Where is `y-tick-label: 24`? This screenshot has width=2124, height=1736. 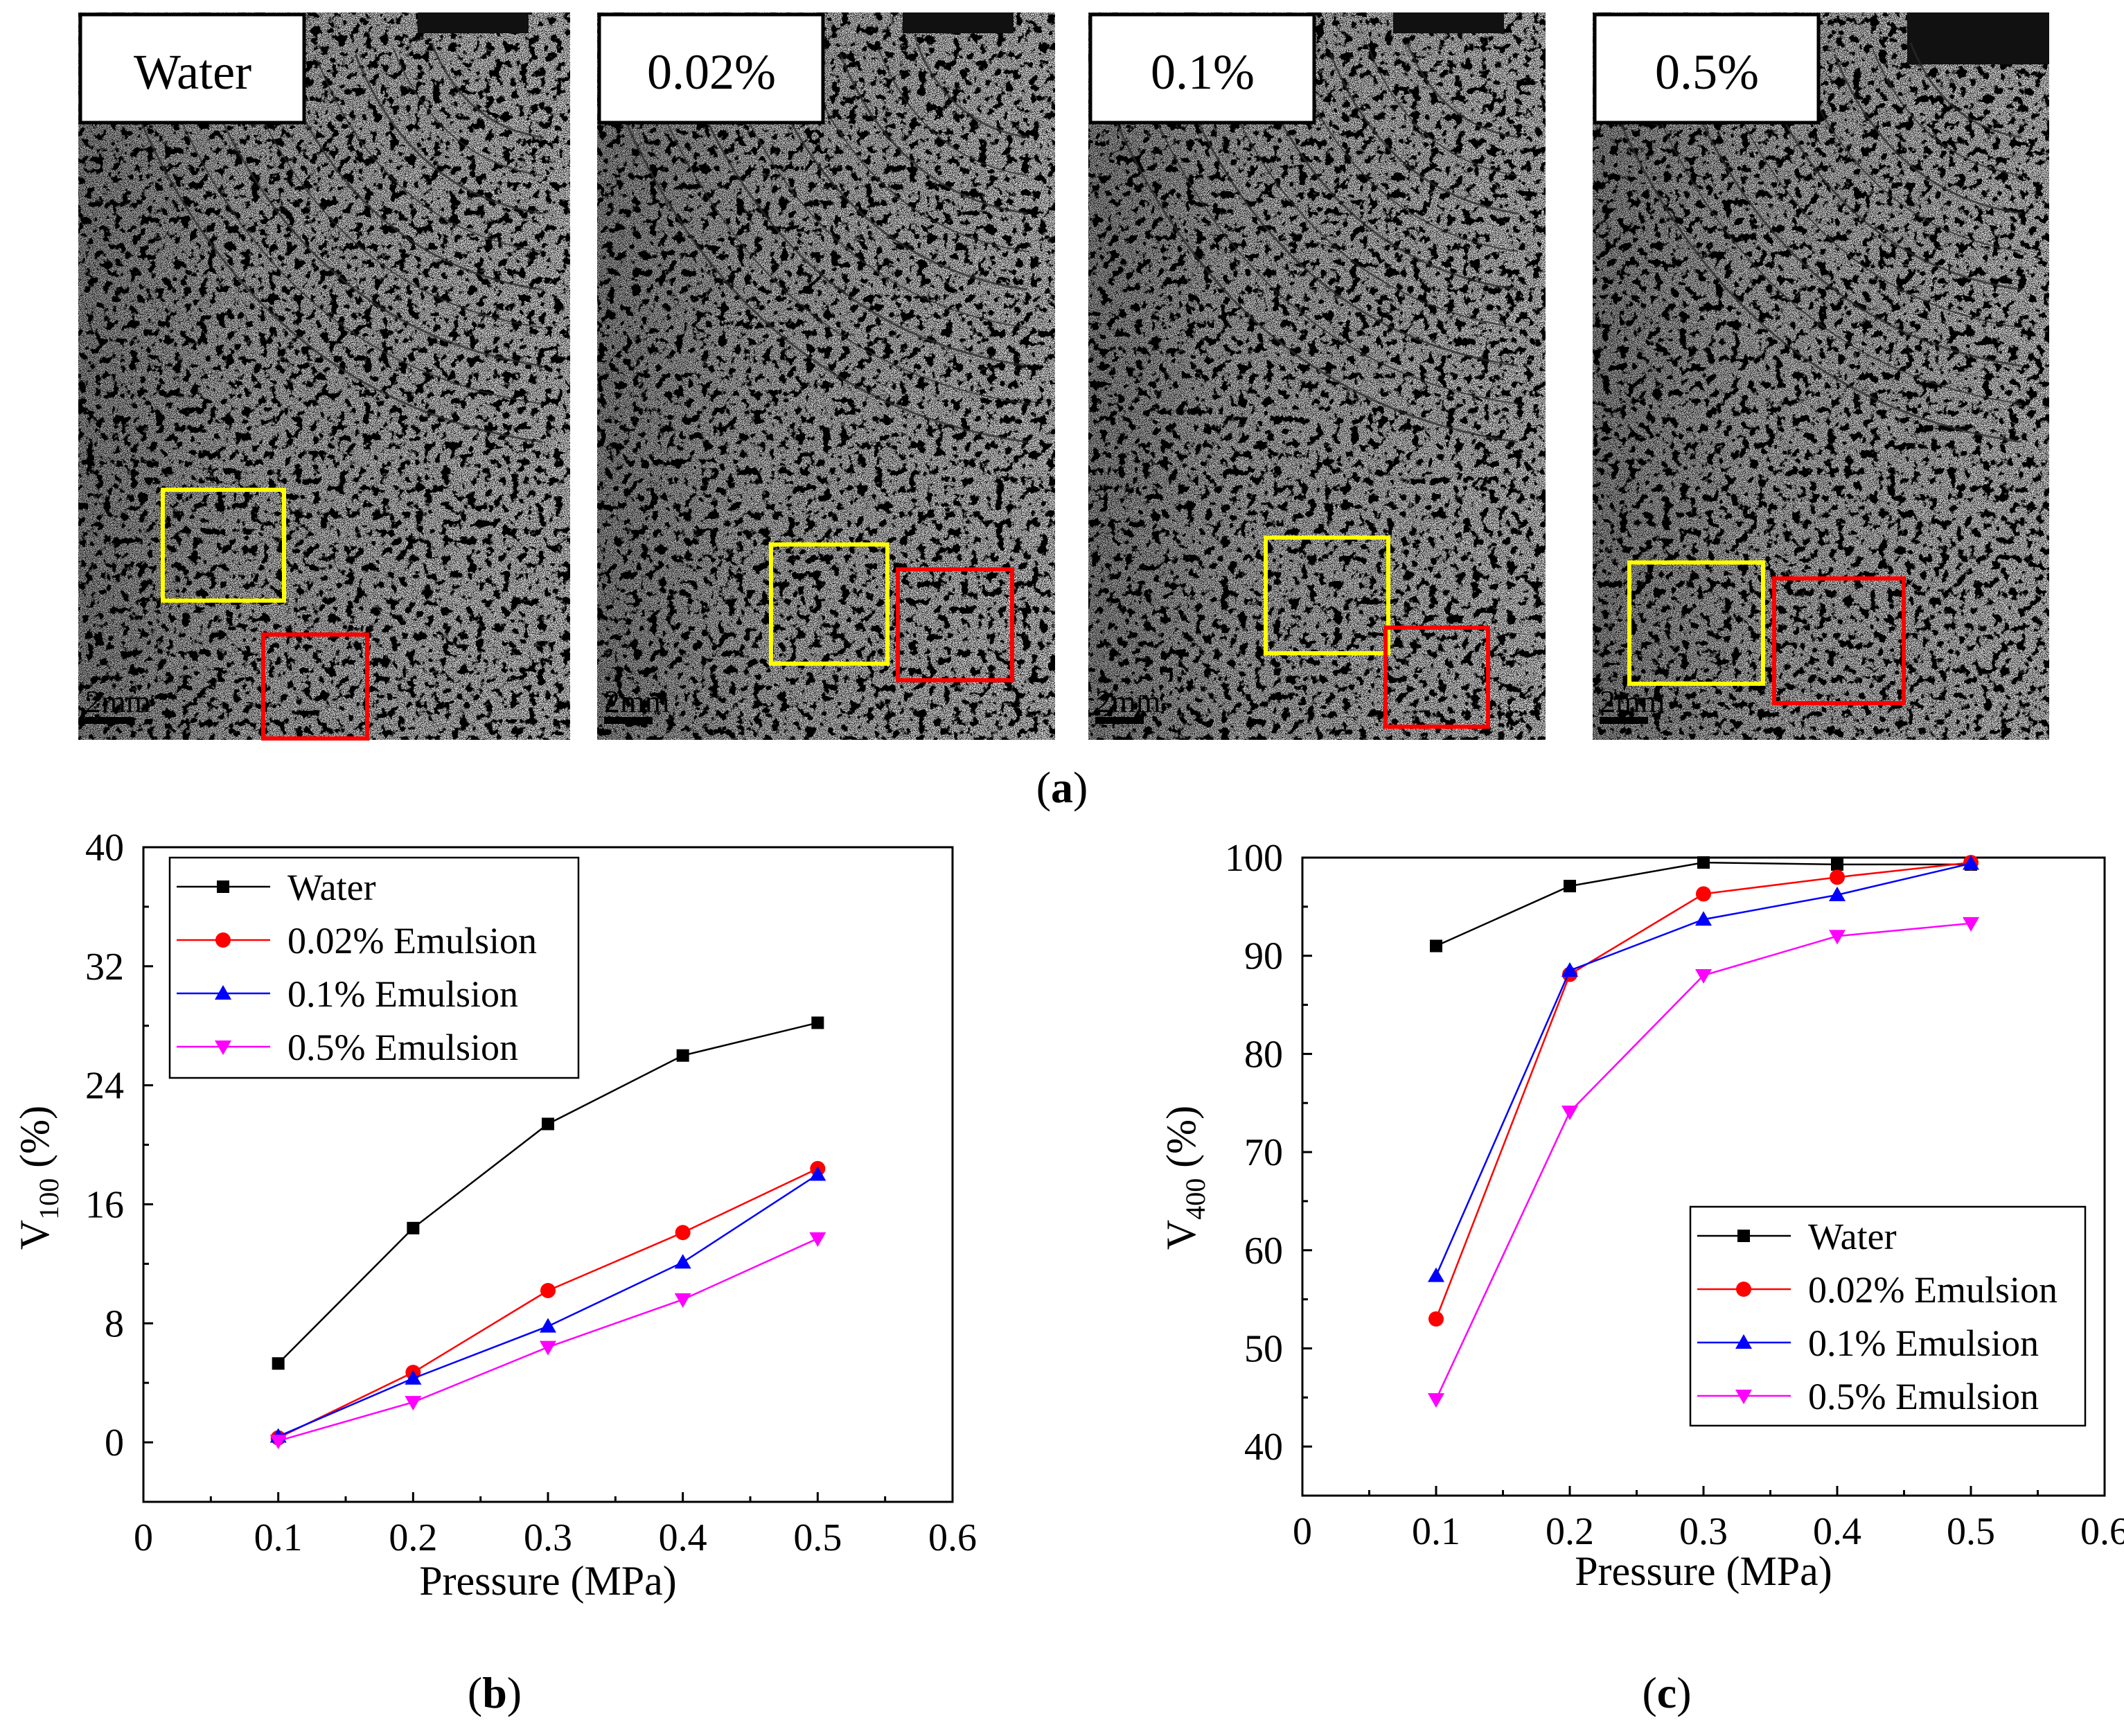 y-tick-label: 24 is located at coordinates (104, 1086).